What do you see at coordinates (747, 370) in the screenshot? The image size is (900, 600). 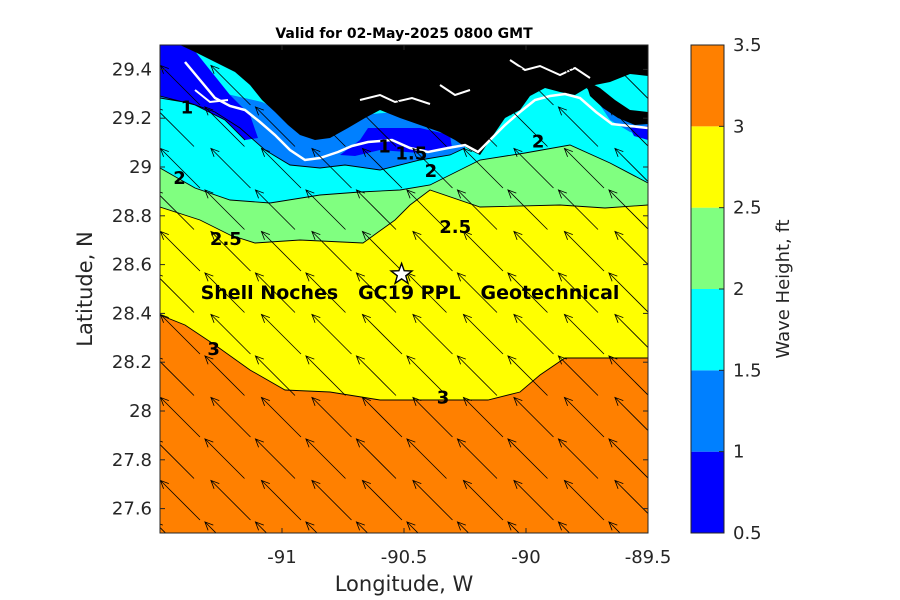 I see `colorbar-tick-label: 1.5` at bounding box center [747, 370].